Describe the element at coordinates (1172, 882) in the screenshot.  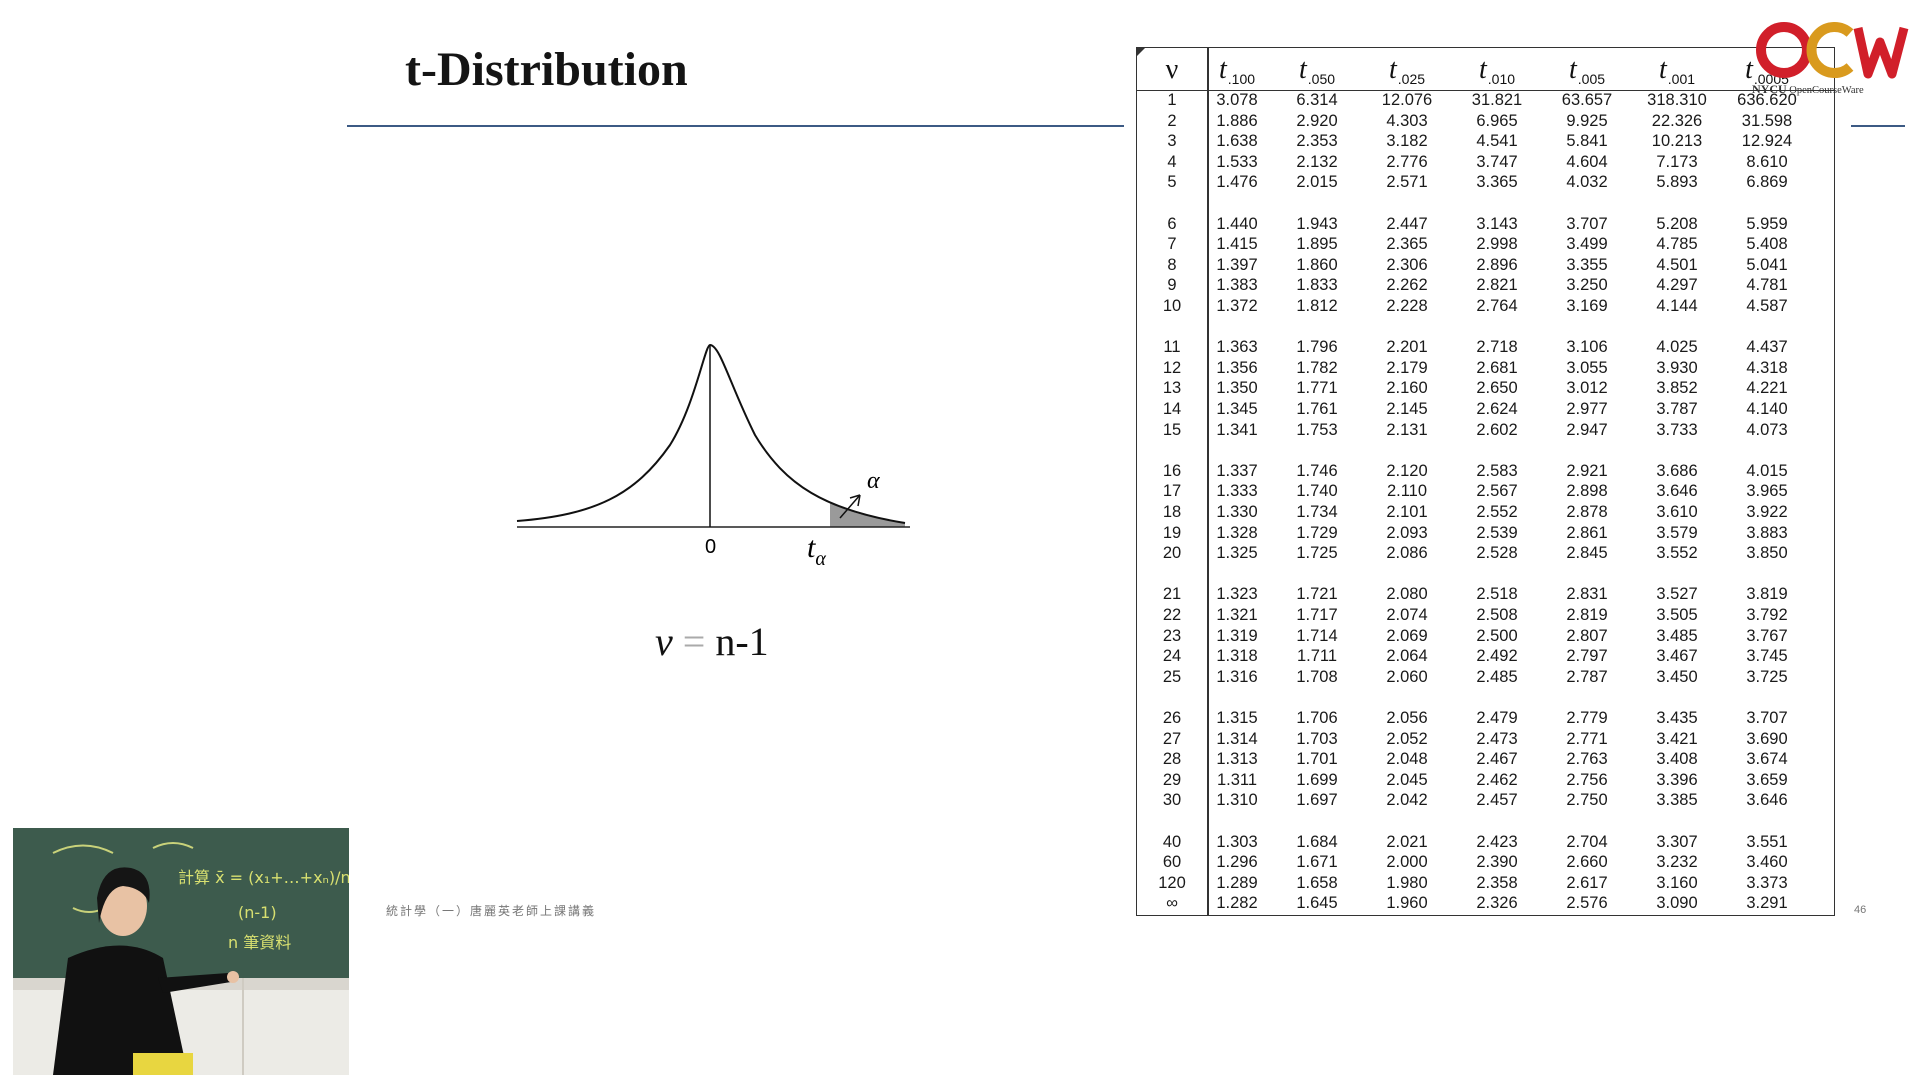
I see `nu-cell: 120` at that location.